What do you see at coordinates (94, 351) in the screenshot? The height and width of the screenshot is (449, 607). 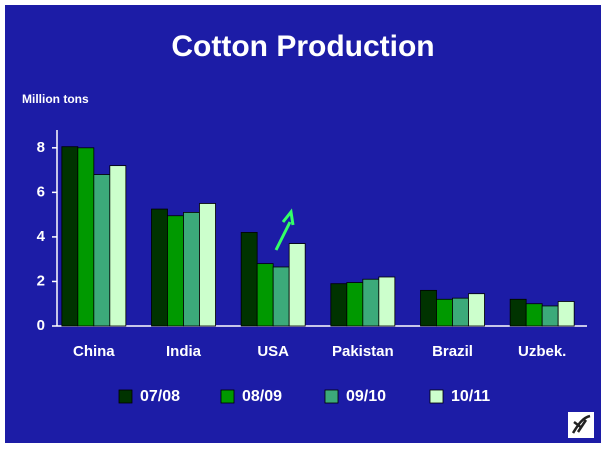 I see `x-tick-label: China` at bounding box center [94, 351].